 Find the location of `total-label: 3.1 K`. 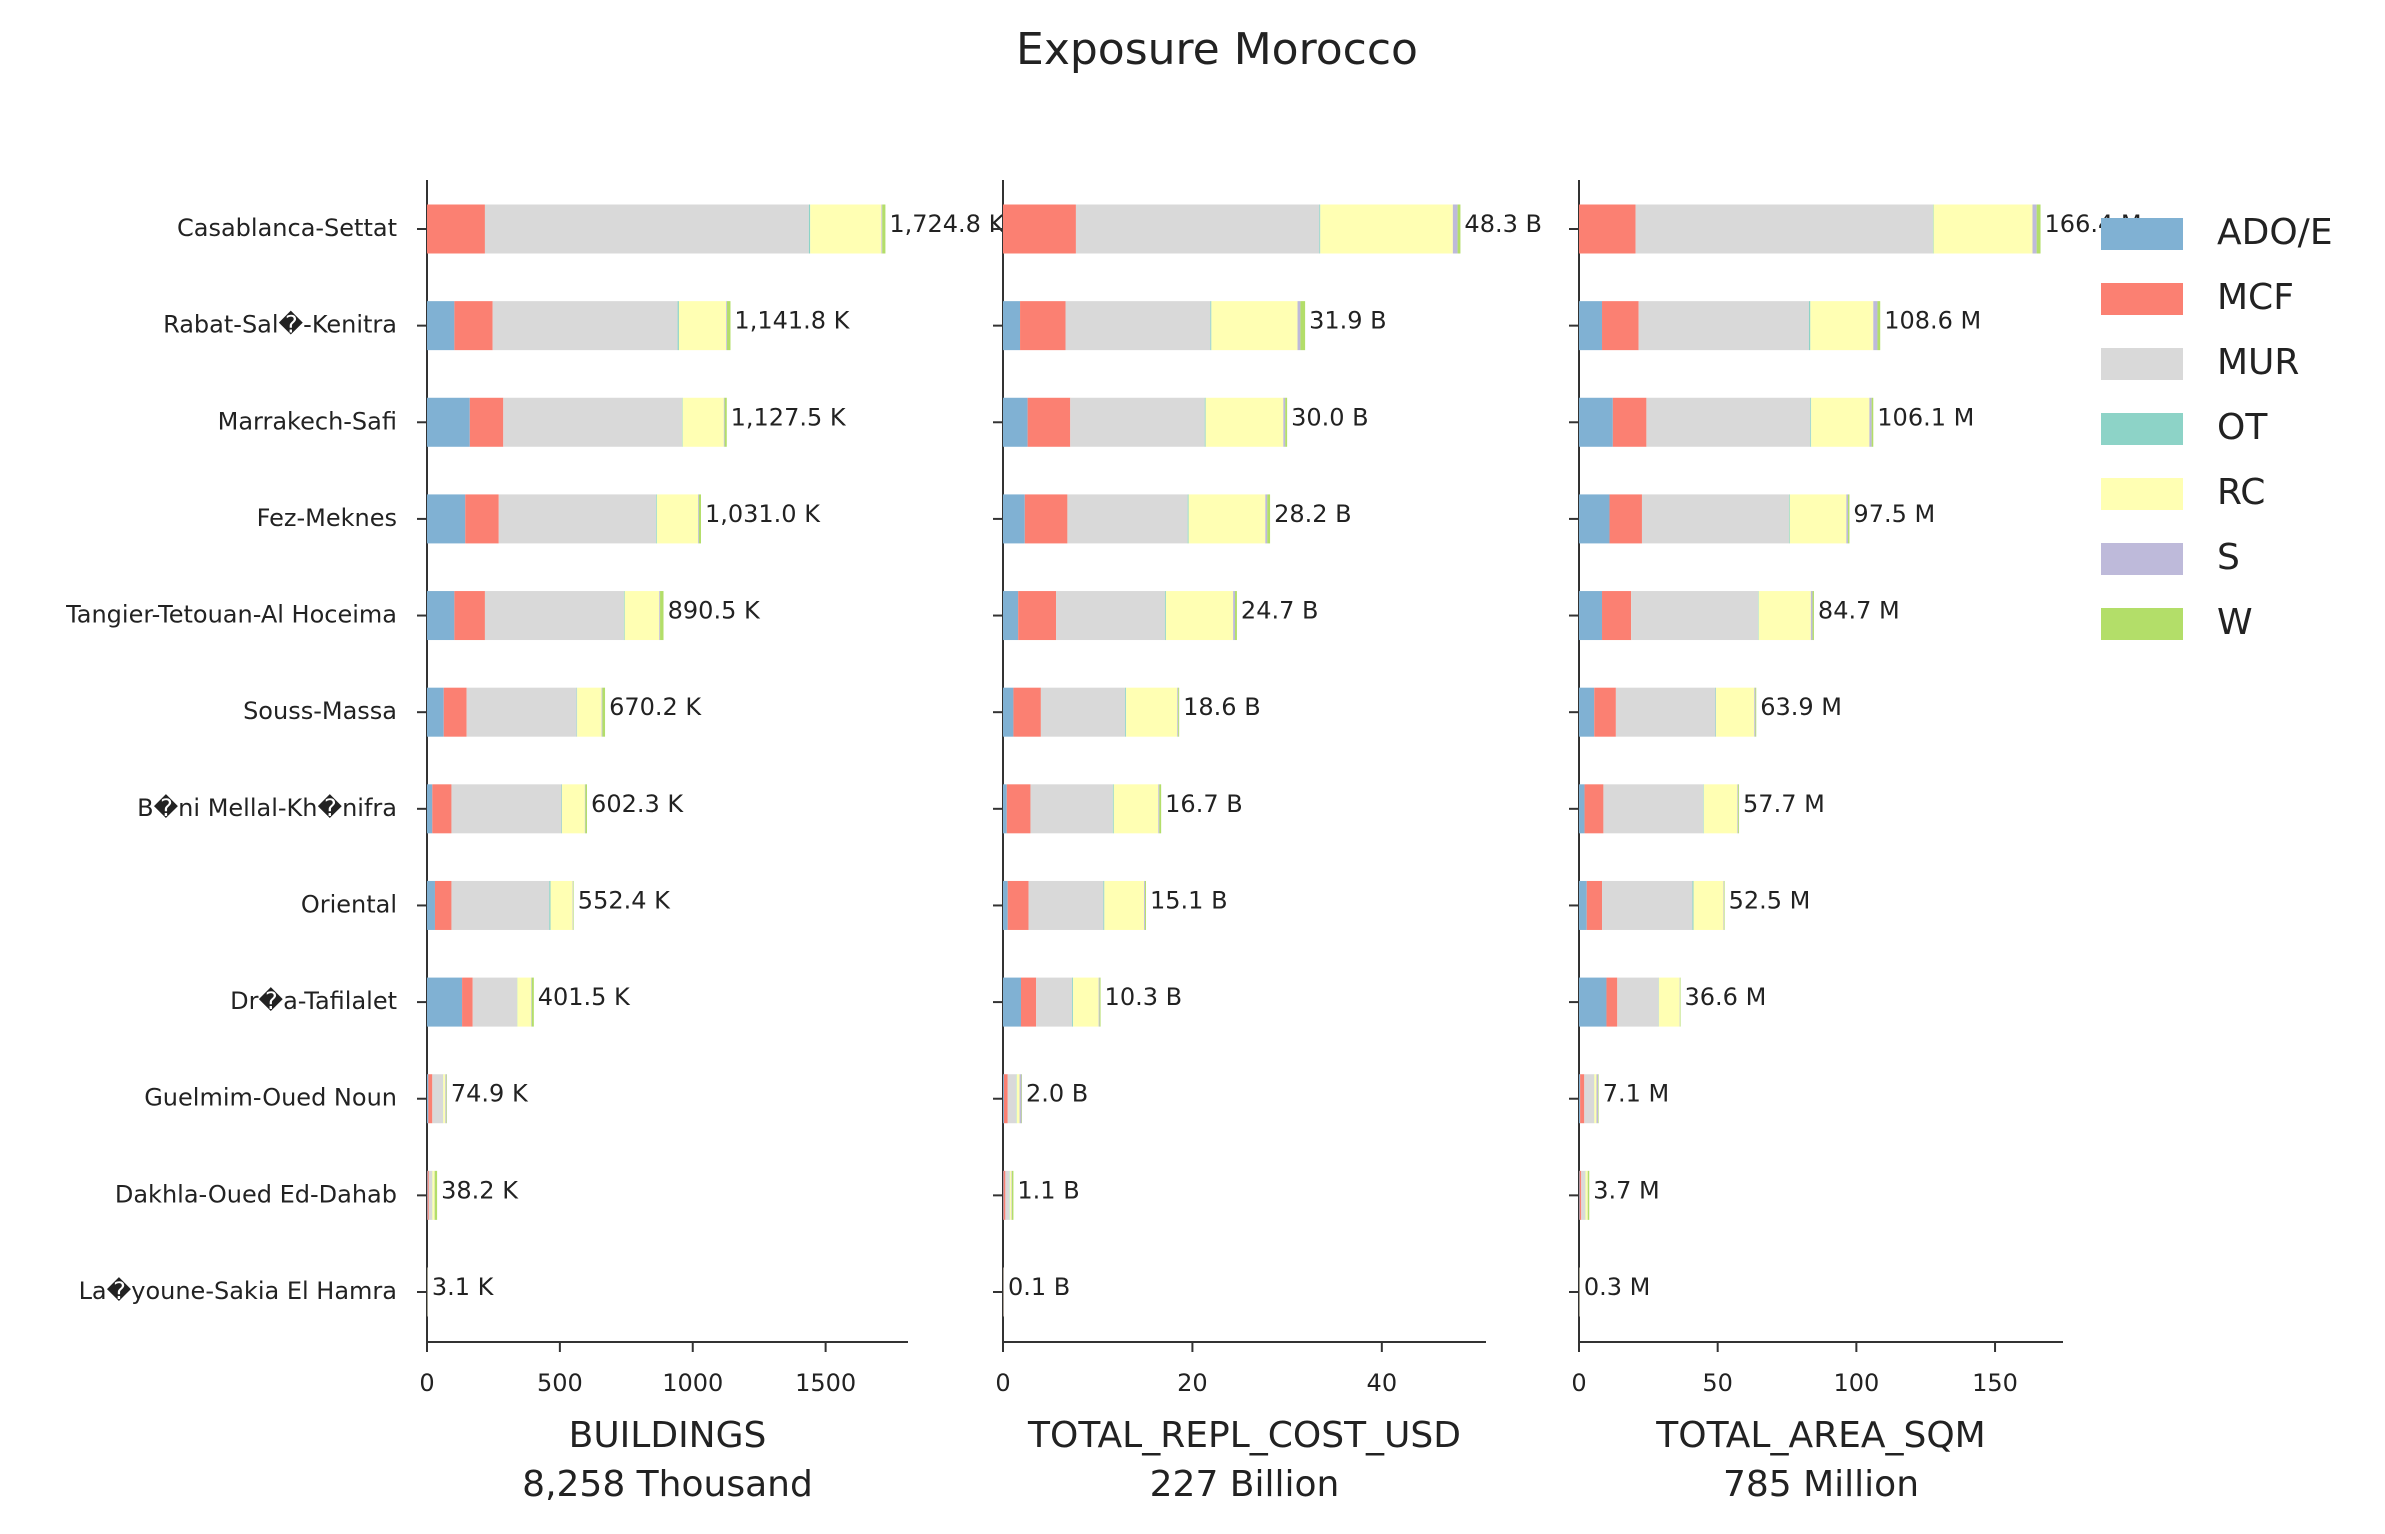

total-label: 3.1 K is located at coordinates (463, 1287).